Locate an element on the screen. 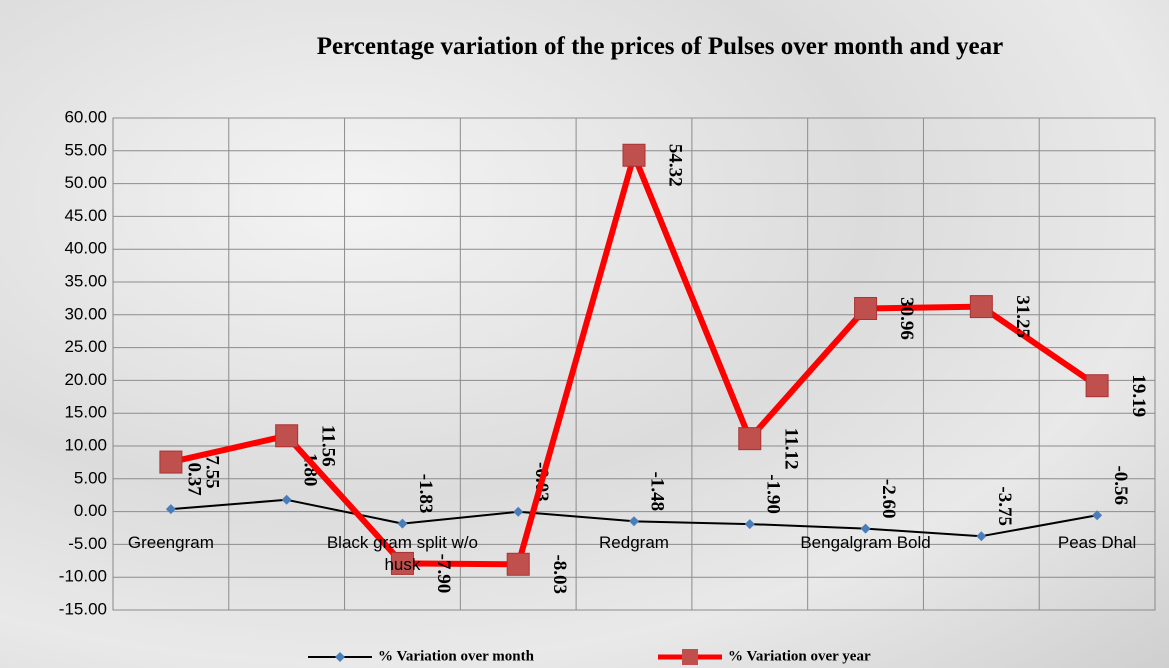 The image size is (1169, 668). data-label: 19.19 is located at coordinates (1138, 395).